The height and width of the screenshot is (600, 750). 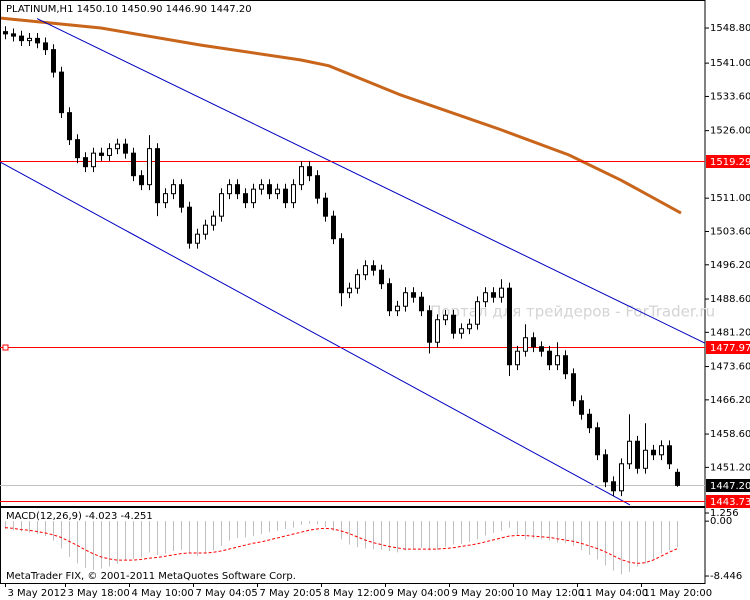 I want to click on x-tick-label: 11 May 04:00, so click(x=614, y=593).